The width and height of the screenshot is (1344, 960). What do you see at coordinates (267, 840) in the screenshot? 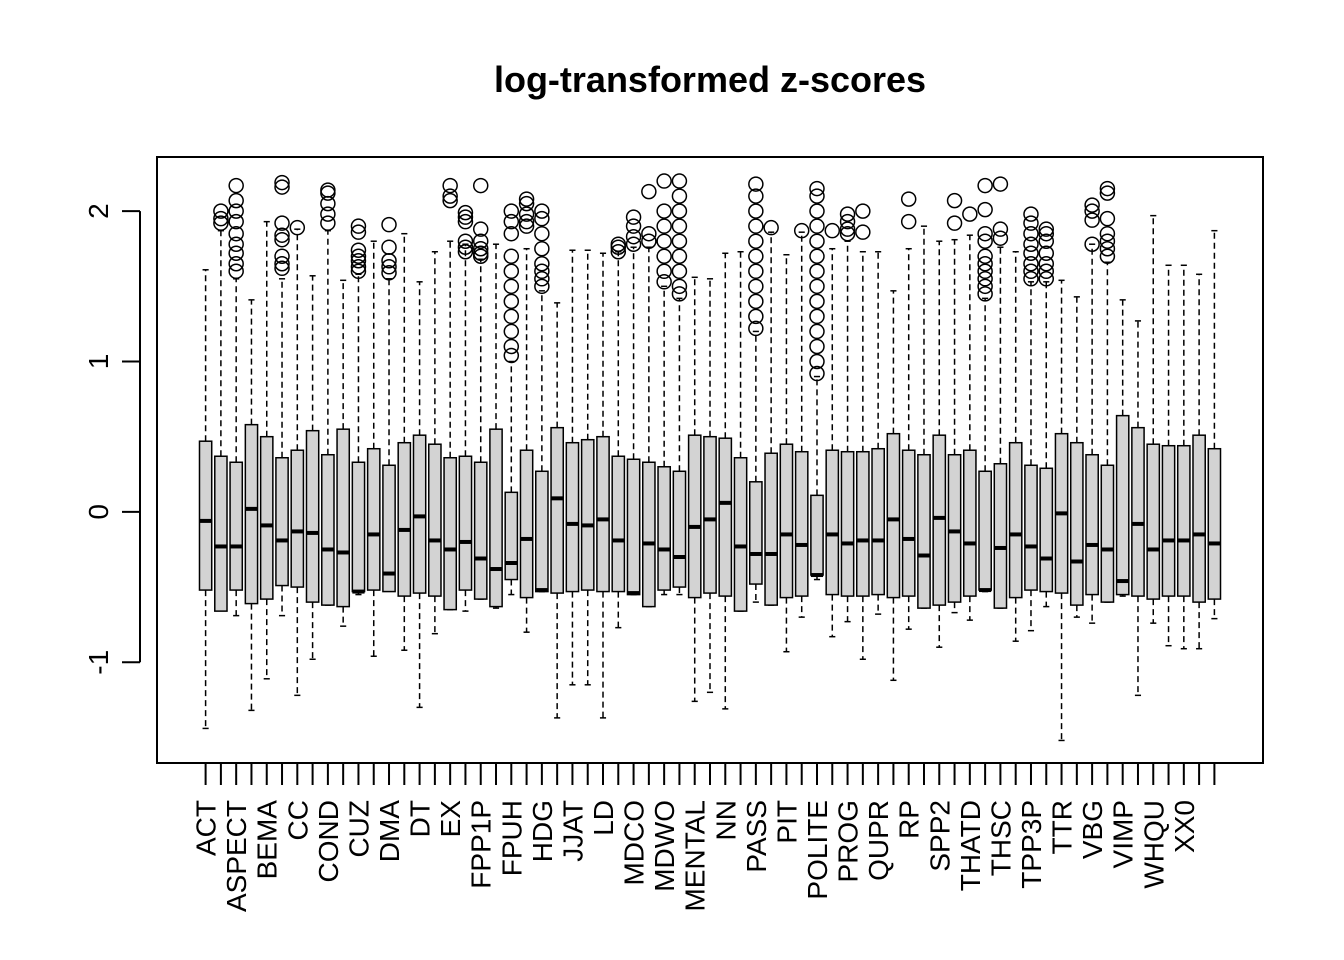
I see `x-tick-label: BEMA` at bounding box center [267, 840].